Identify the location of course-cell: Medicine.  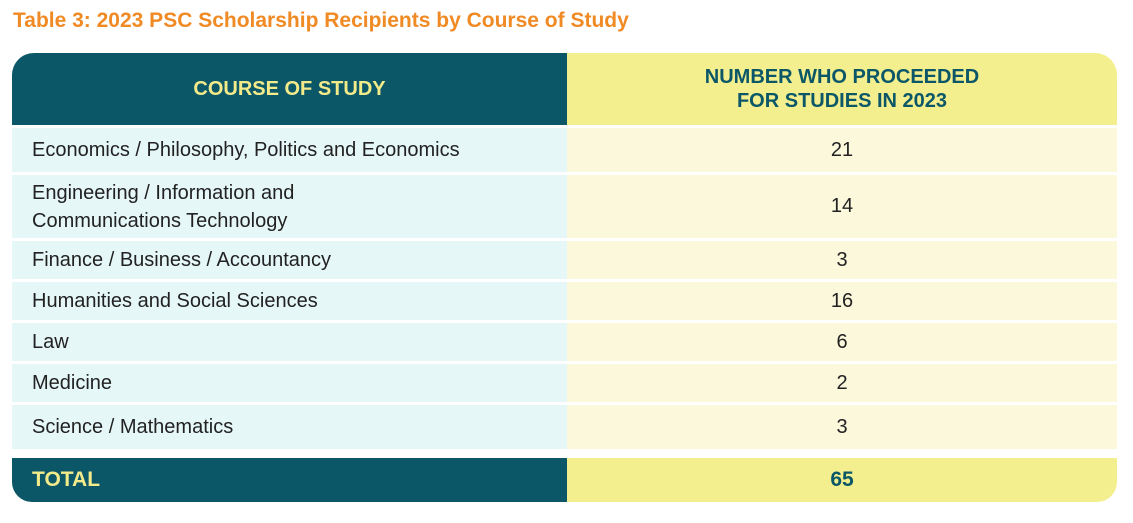
(289, 383).